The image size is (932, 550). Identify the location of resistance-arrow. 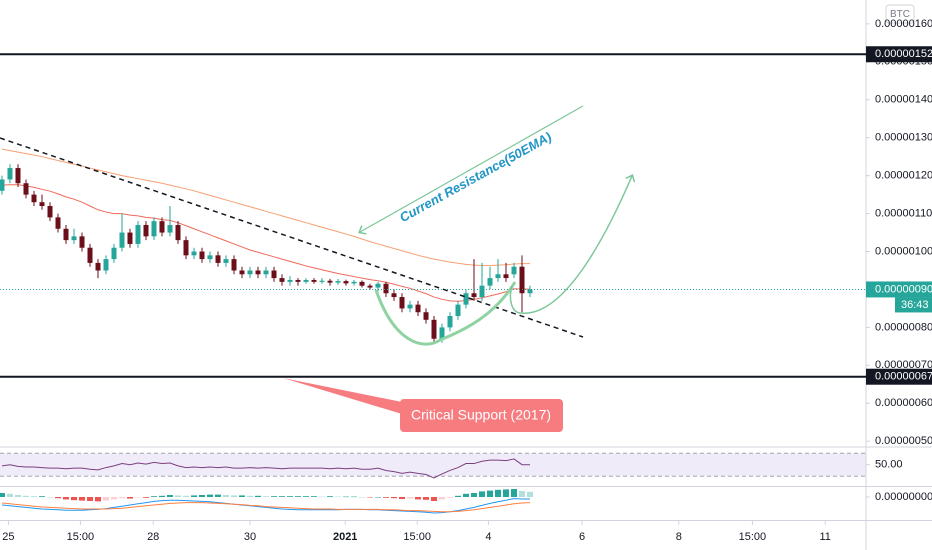
(472, 168).